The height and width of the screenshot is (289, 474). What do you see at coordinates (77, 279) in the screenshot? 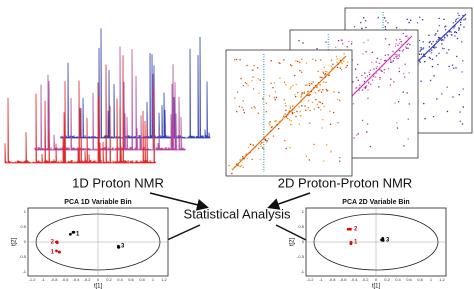
I see `x-tick-label: -0.4` at bounding box center [77, 279].